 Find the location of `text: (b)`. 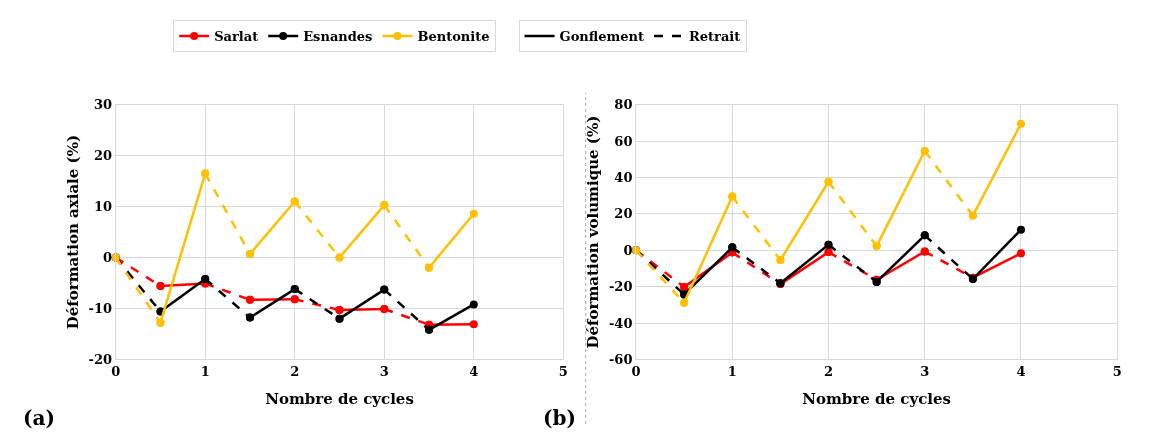

text: (b) is located at coordinates (559, 418).